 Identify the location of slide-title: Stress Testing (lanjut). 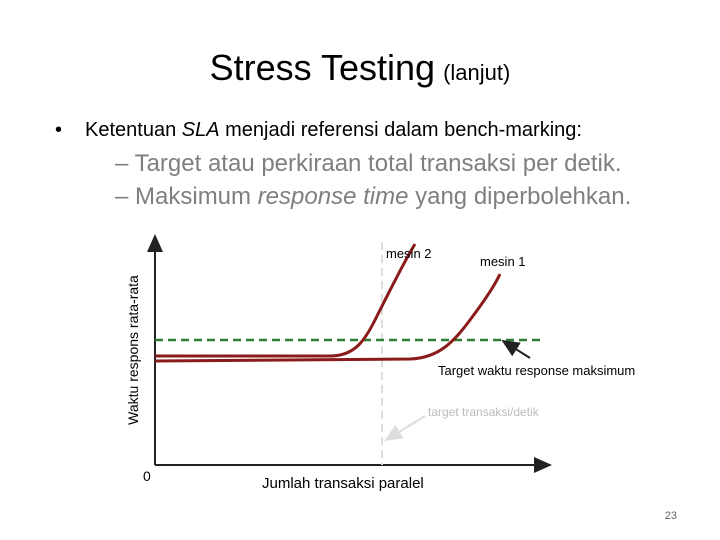
(360, 67).